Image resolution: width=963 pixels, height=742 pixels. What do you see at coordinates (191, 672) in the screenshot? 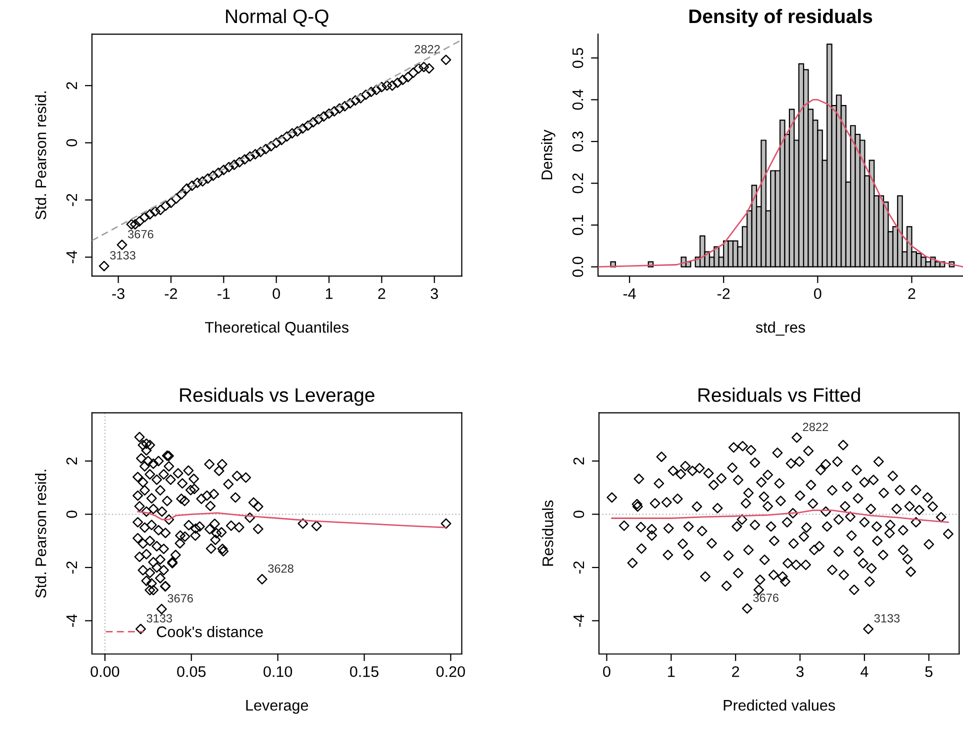
I see `x-tick-label: 0.05` at bounding box center [191, 672].